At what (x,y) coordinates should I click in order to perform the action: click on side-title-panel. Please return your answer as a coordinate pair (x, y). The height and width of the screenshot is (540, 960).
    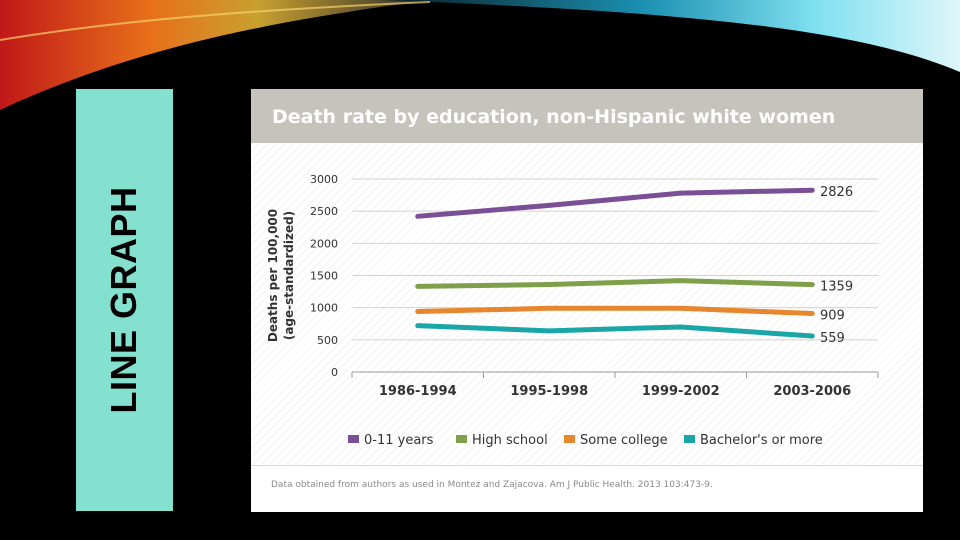
    Looking at the image, I should click on (124, 300).